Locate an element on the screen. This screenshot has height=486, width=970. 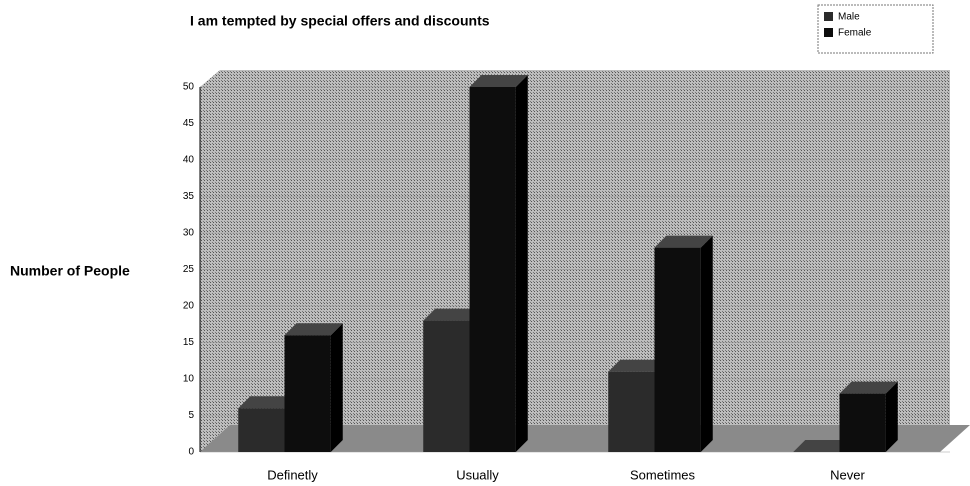
y-tick-label: 0 is located at coordinates (191, 452).